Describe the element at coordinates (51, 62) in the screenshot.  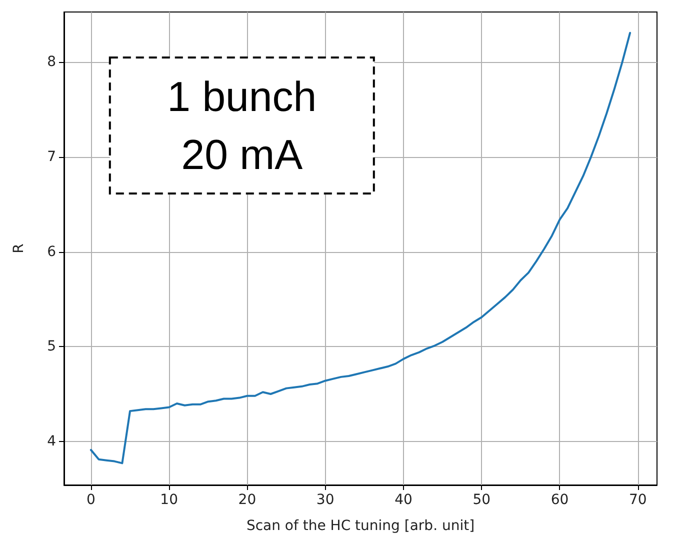
I see `y-tick-label: 8` at that location.